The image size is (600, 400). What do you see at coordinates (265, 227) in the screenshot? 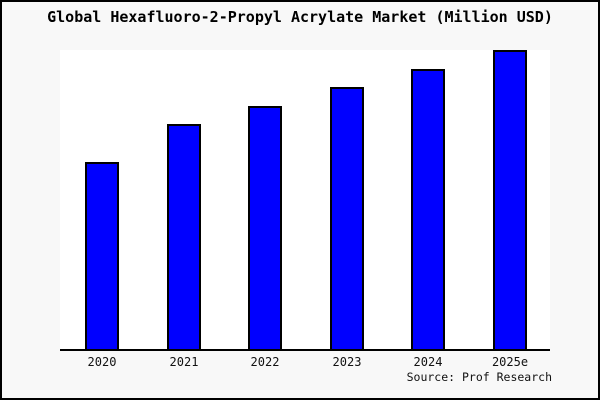
I see `bar-2022` at bounding box center [265, 227].